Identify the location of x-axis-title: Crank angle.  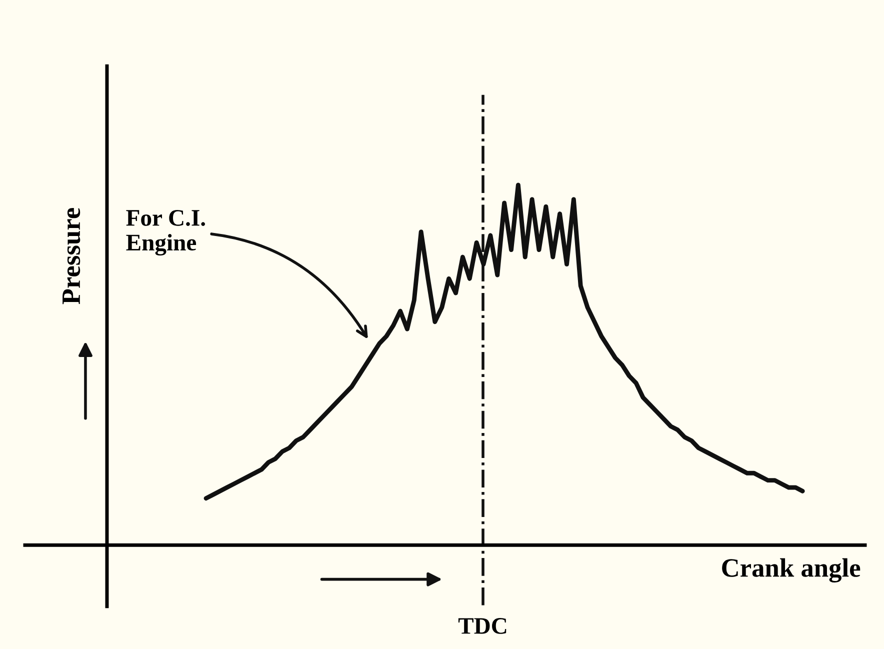
(791, 570).